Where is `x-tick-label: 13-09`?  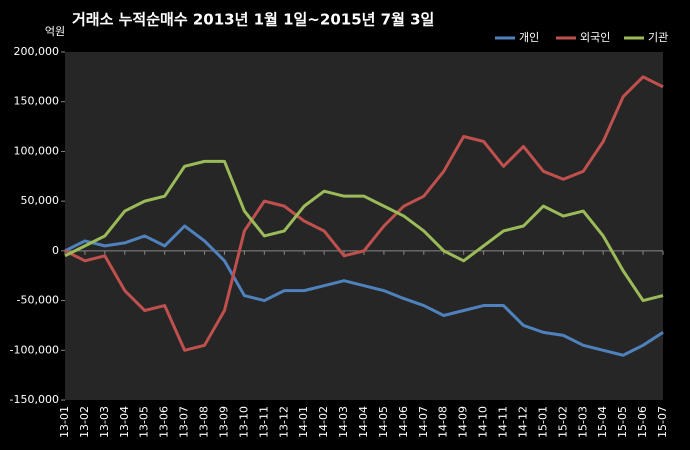
x-tick-label: 13-09 is located at coordinates (223, 422).